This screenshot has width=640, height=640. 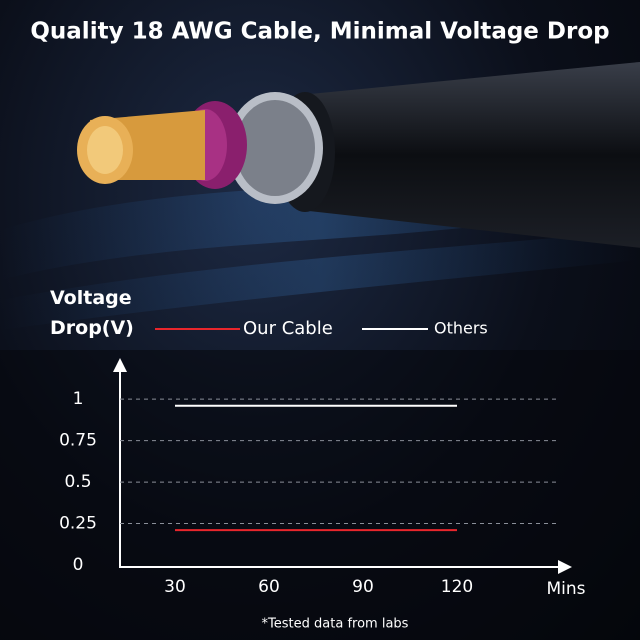 I want to click on y-tick-label: 0.25, so click(x=78, y=524).